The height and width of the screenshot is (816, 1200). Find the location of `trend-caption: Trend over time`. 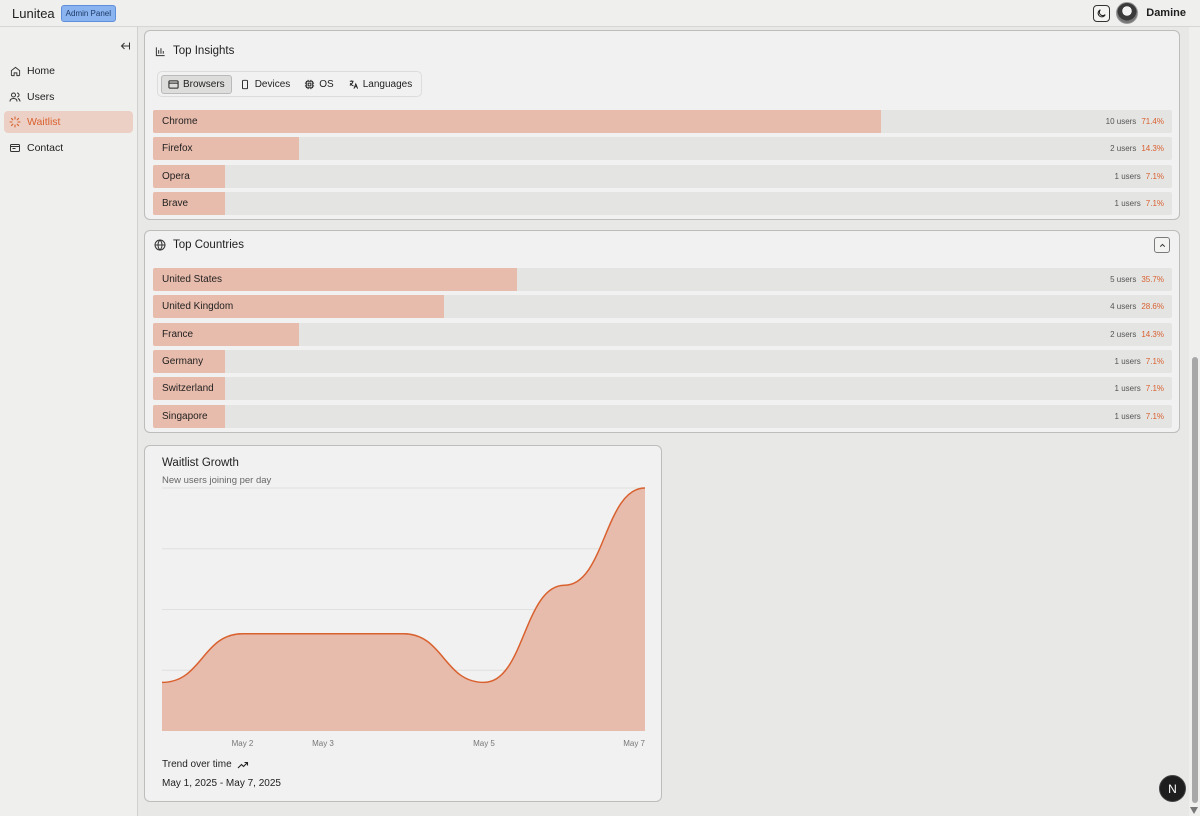

trend-caption: Trend over time is located at coordinates (205, 764).